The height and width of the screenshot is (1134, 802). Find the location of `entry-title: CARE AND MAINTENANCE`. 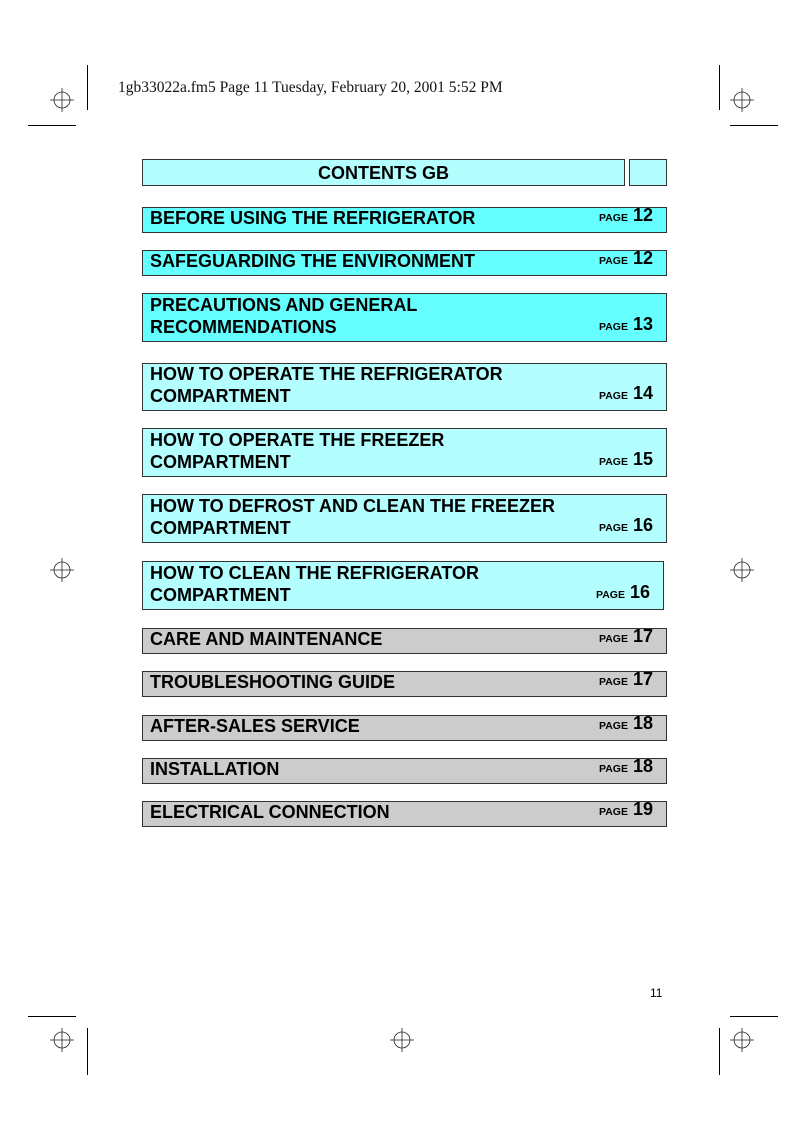

entry-title: CARE AND MAINTENANCE is located at coordinates (266, 639).